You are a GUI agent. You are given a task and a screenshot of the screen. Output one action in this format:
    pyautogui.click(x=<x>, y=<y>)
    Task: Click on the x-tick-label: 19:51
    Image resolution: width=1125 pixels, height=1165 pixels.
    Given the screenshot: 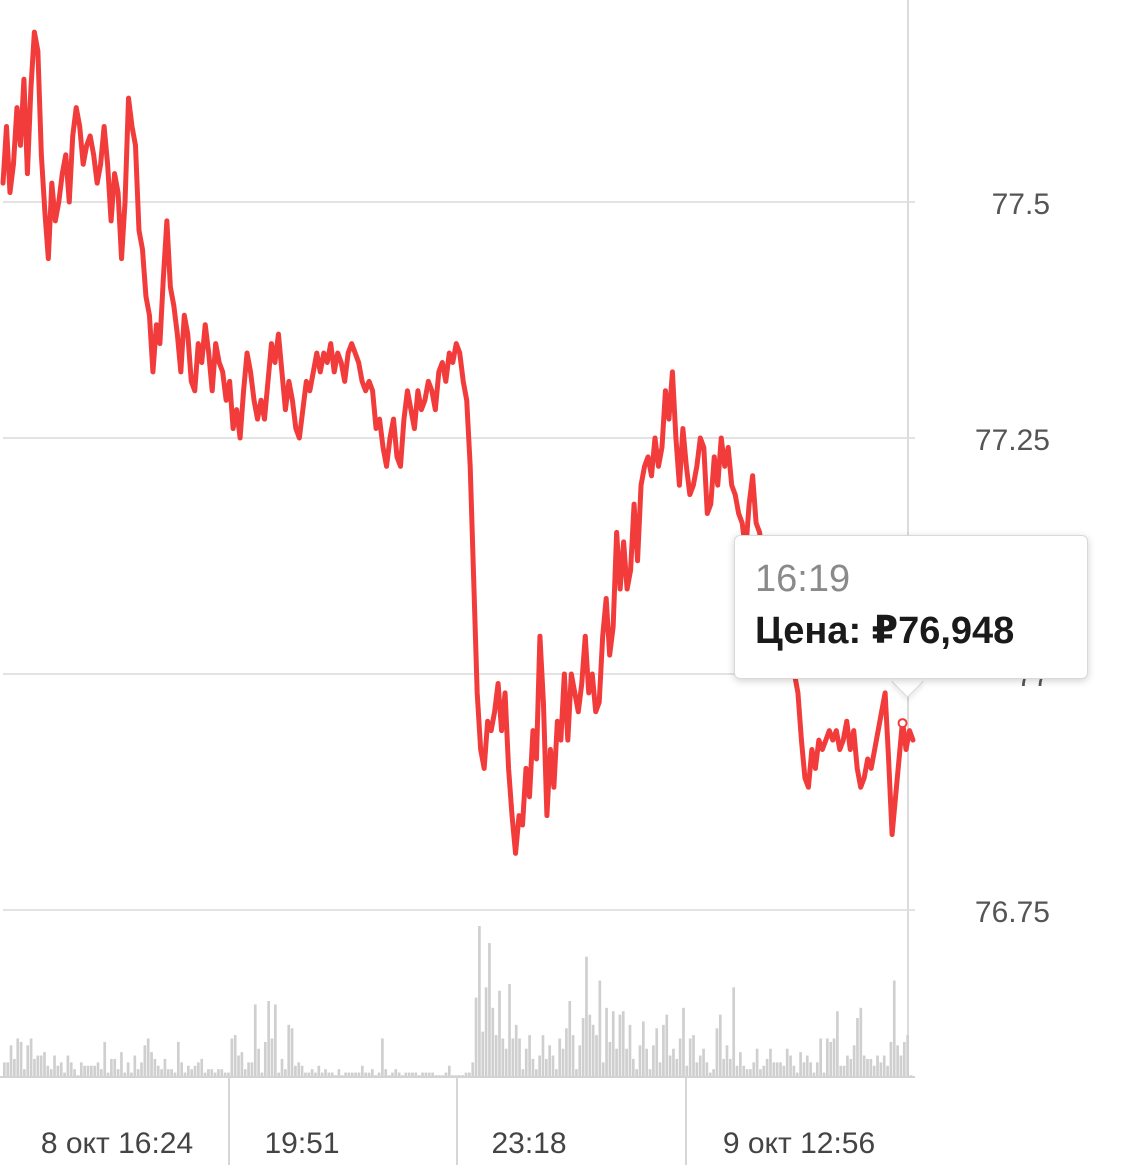 What is the action you would take?
    pyautogui.click(x=301, y=1143)
    